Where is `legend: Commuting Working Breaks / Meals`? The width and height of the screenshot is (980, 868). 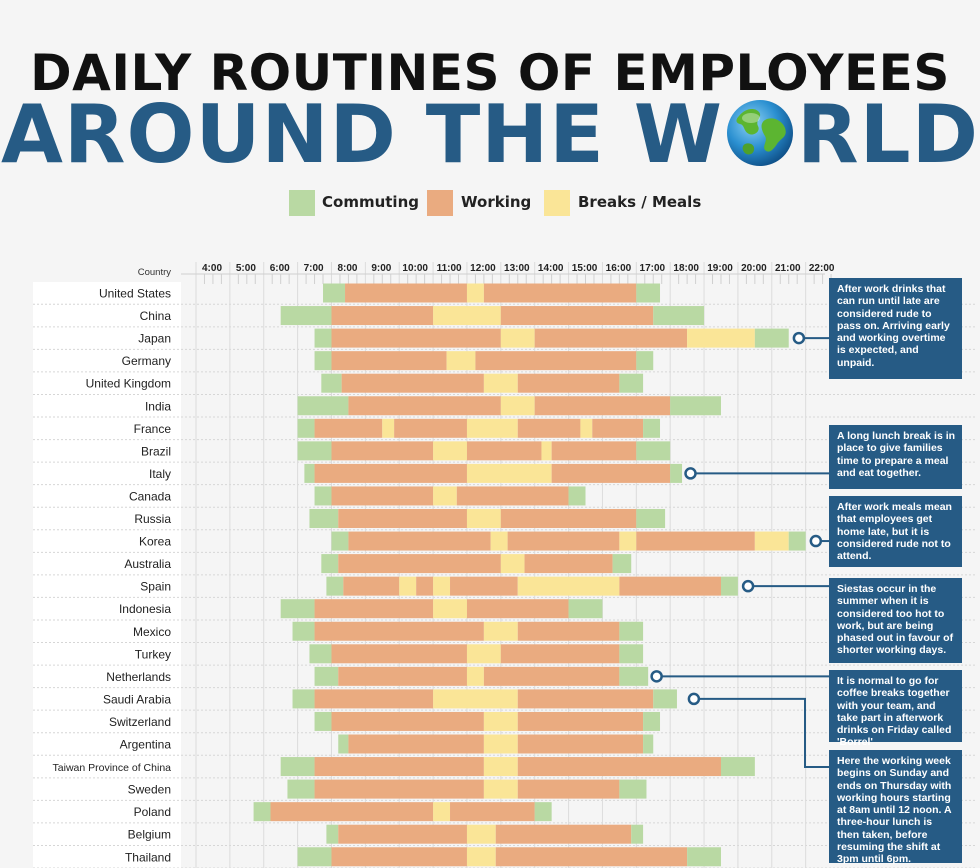 legend: Commuting Working Breaks / Meals is located at coordinates (499, 203).